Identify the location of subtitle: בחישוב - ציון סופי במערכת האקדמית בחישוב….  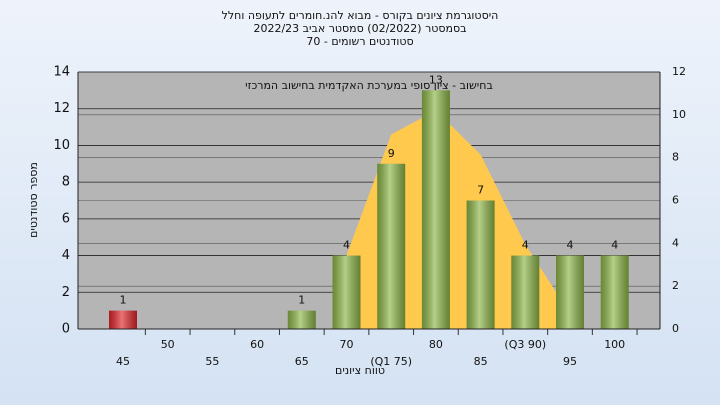
(369, 85).